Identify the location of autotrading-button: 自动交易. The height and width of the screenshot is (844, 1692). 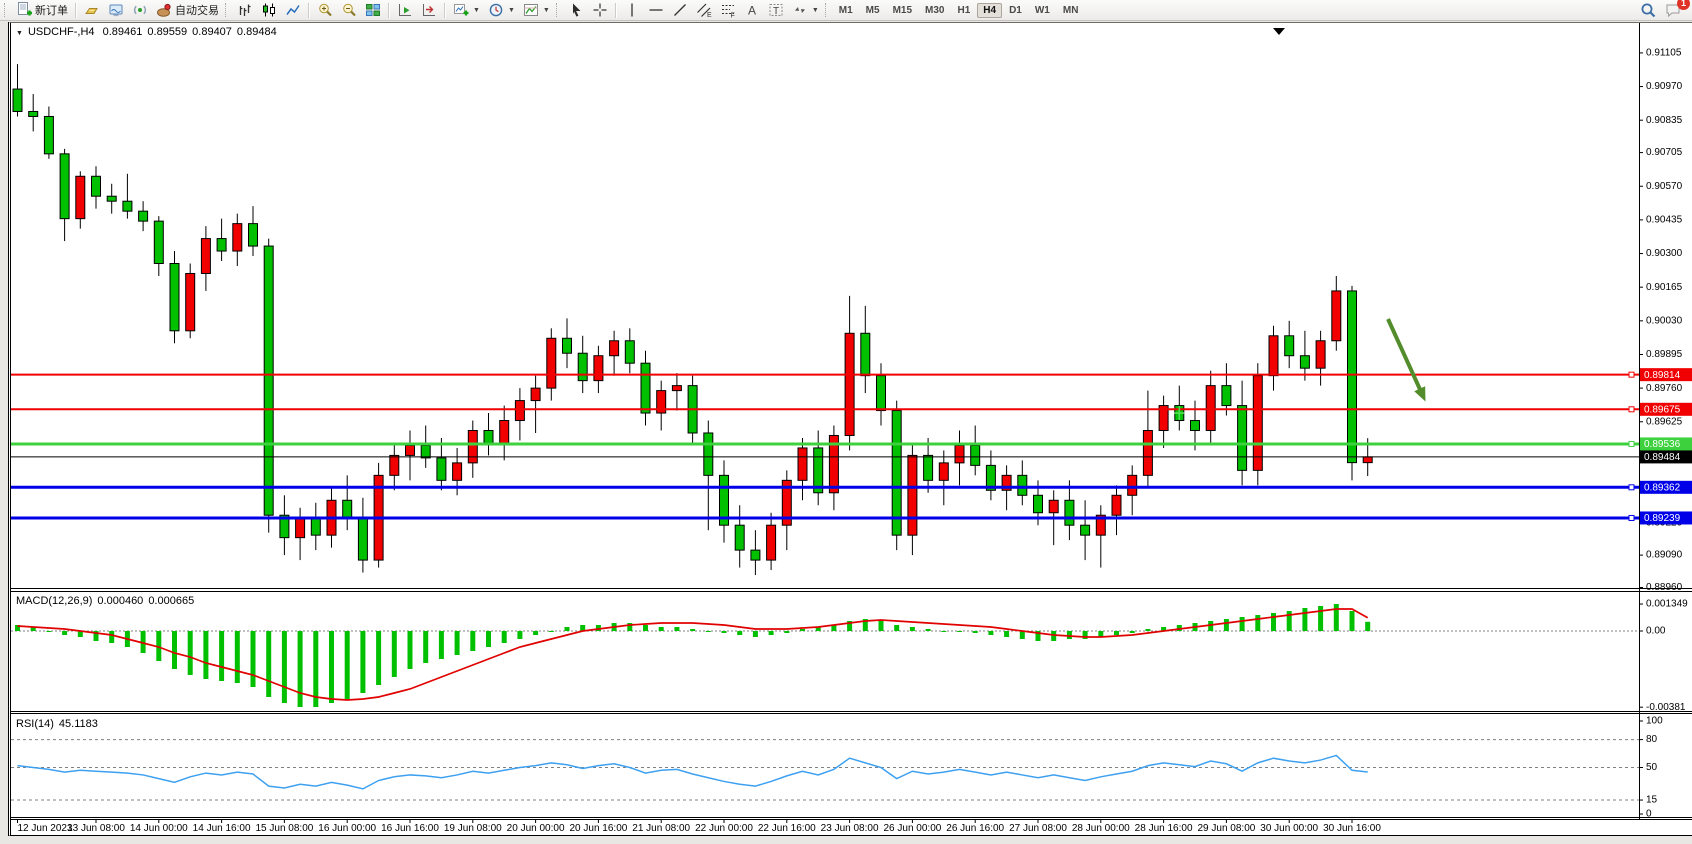
(187, 10).